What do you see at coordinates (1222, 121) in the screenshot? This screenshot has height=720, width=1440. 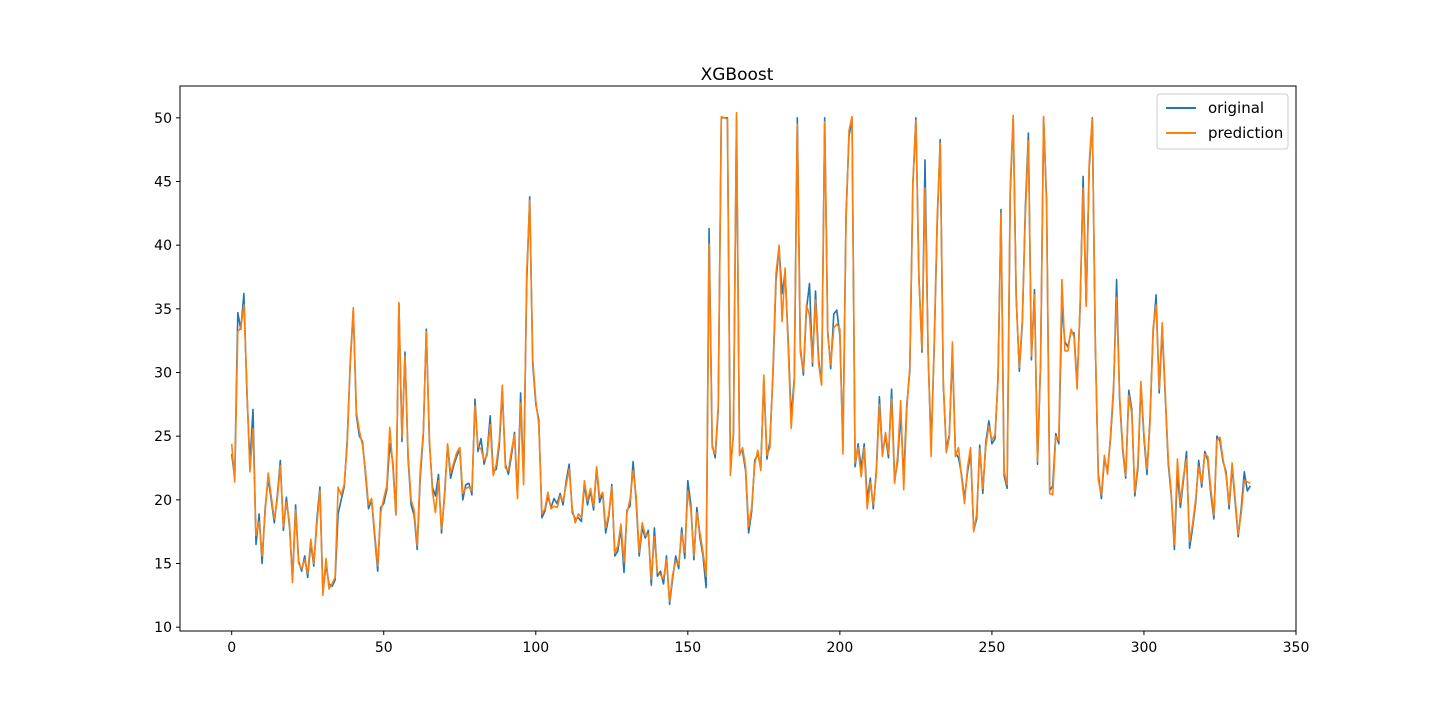 I see `legend: original prediction` at bounding box center [1222, 121].